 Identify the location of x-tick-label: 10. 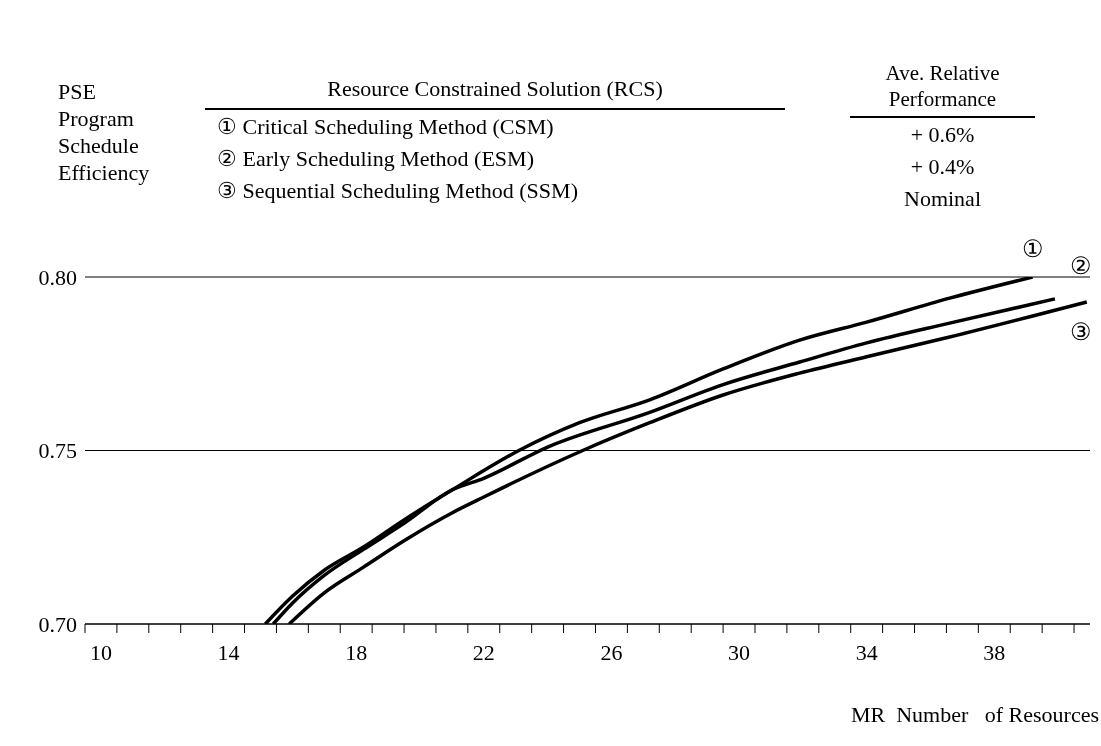
(100, 652).